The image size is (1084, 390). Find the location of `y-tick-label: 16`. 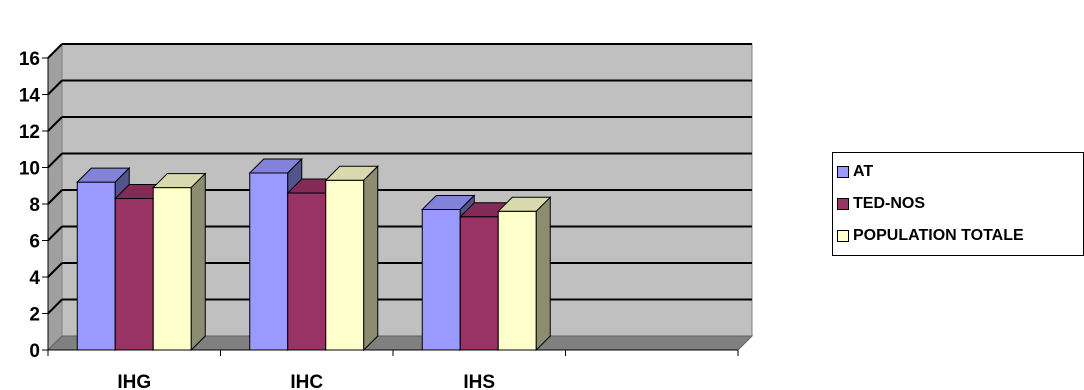

y-tick-label: 16 is located at coordinates (29, 59).